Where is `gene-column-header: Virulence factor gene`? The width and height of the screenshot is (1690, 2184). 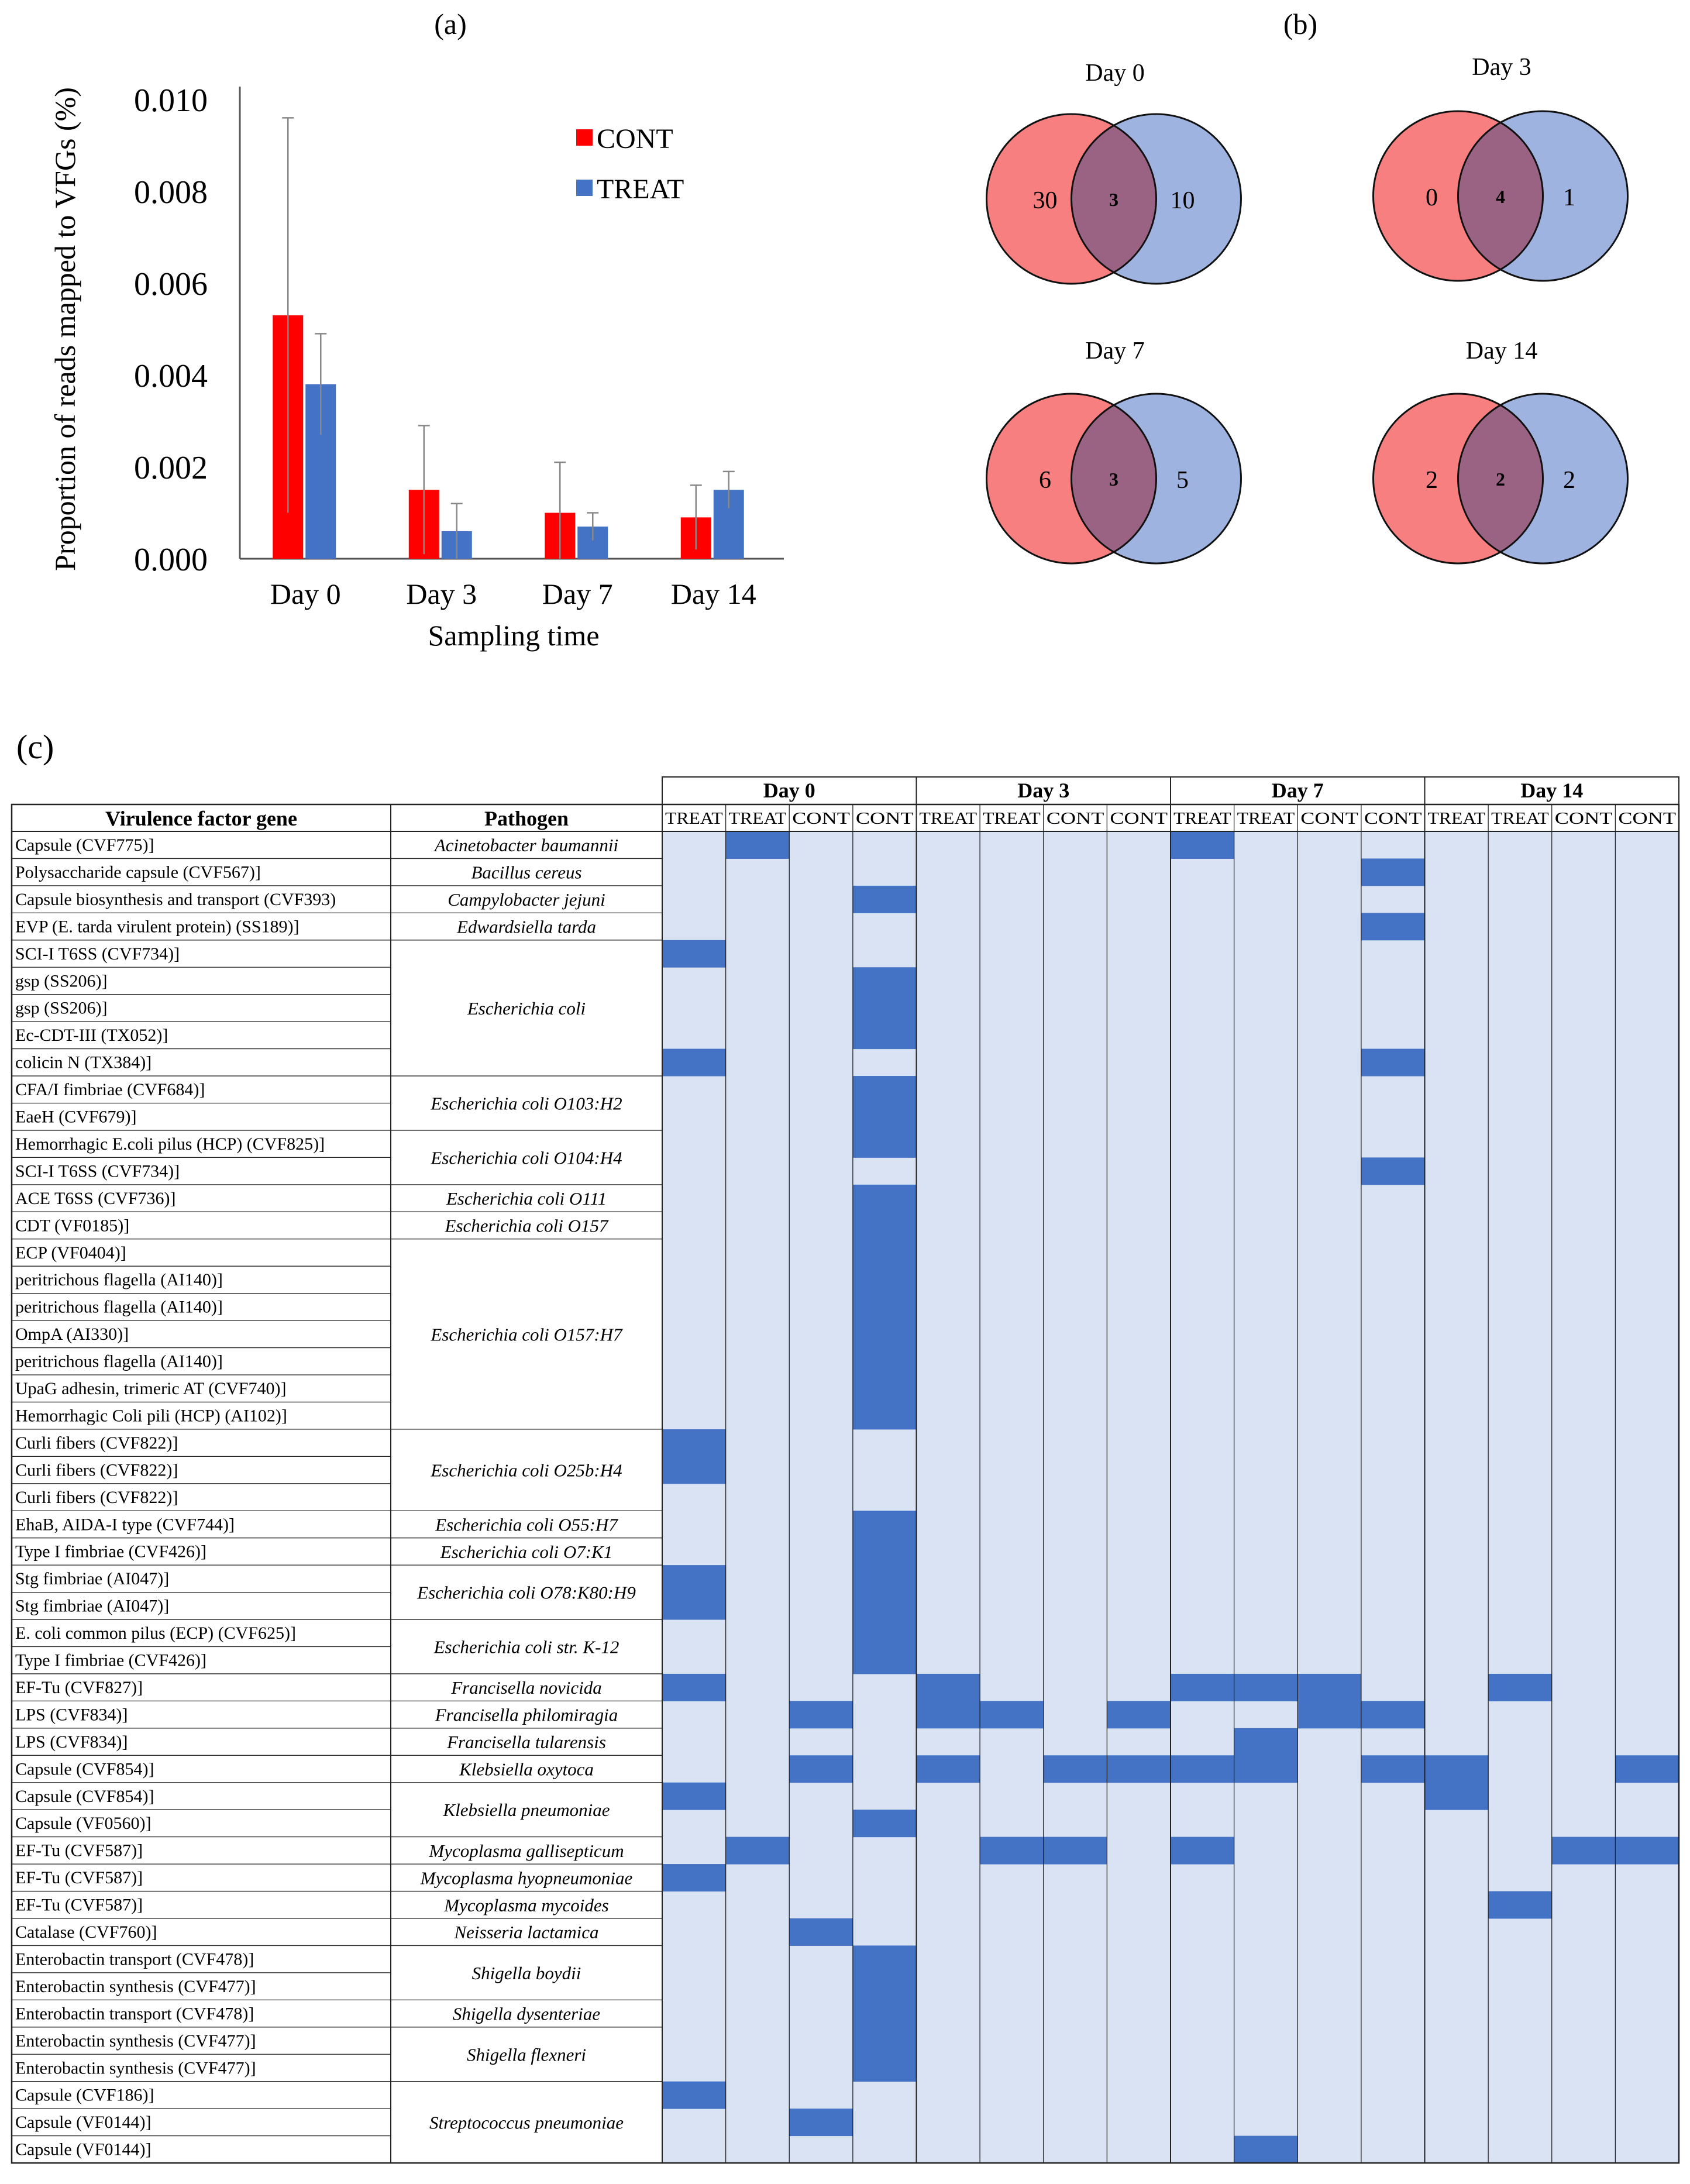
gene-column-header: Virulence factor gene is located at coordinates (201, 818).